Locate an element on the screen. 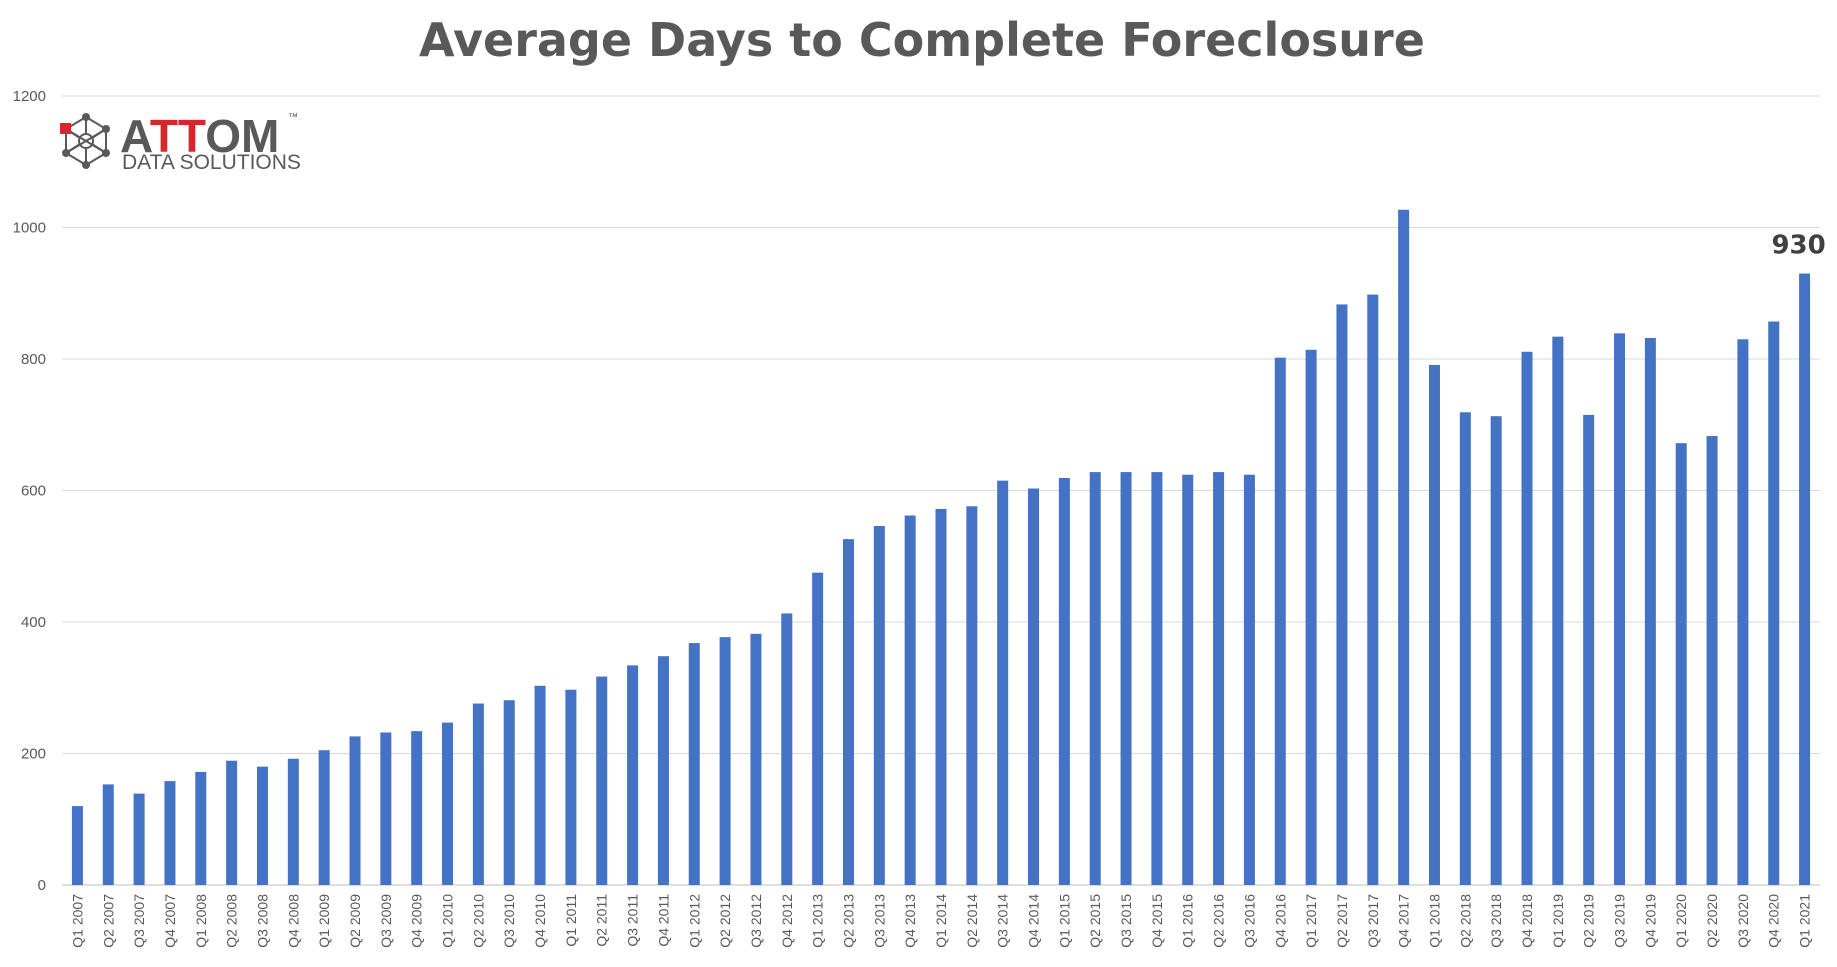  x-tick-label: Q3 2012 is located at coordinates (756, 921).